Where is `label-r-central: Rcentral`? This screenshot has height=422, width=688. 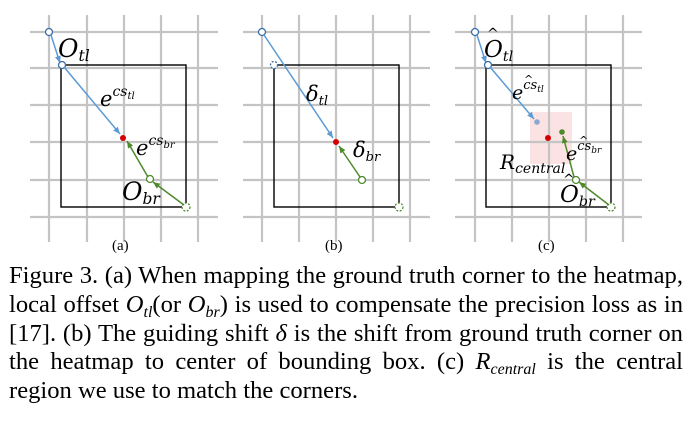 label-r-central: Rcentral is located at coordinates (532, 163).